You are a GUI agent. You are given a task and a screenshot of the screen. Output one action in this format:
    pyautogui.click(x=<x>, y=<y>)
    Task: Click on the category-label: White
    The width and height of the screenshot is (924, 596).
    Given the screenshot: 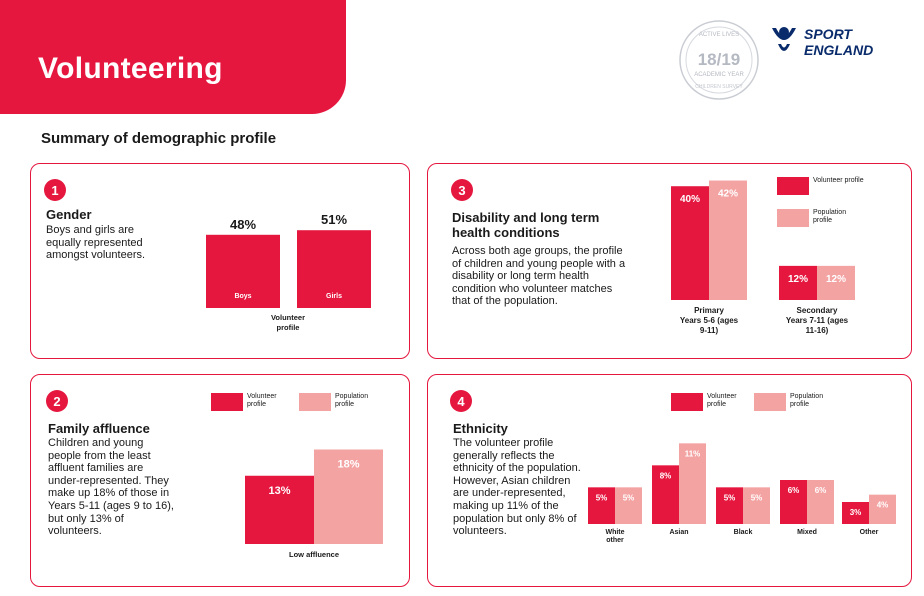 What is the action you would take?
    pyautogui.click(x=614, y=532)
    